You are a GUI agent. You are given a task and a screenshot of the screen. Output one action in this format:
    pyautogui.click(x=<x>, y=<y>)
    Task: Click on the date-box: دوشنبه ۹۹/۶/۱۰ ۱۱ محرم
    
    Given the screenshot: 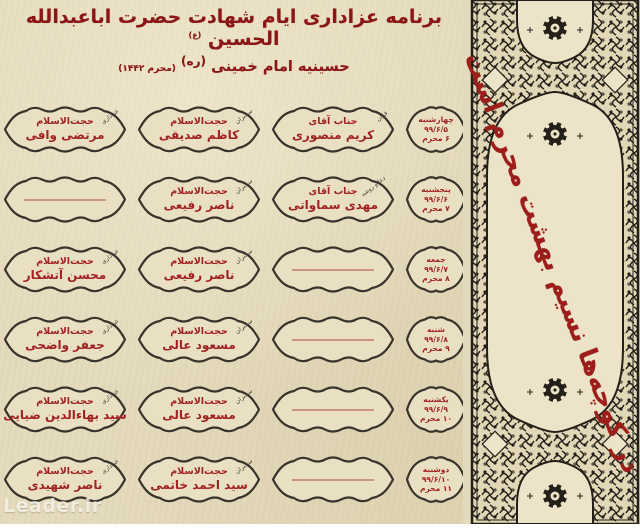 What is the action you would take?
    pyautogui.click(x=436, y=479)
    